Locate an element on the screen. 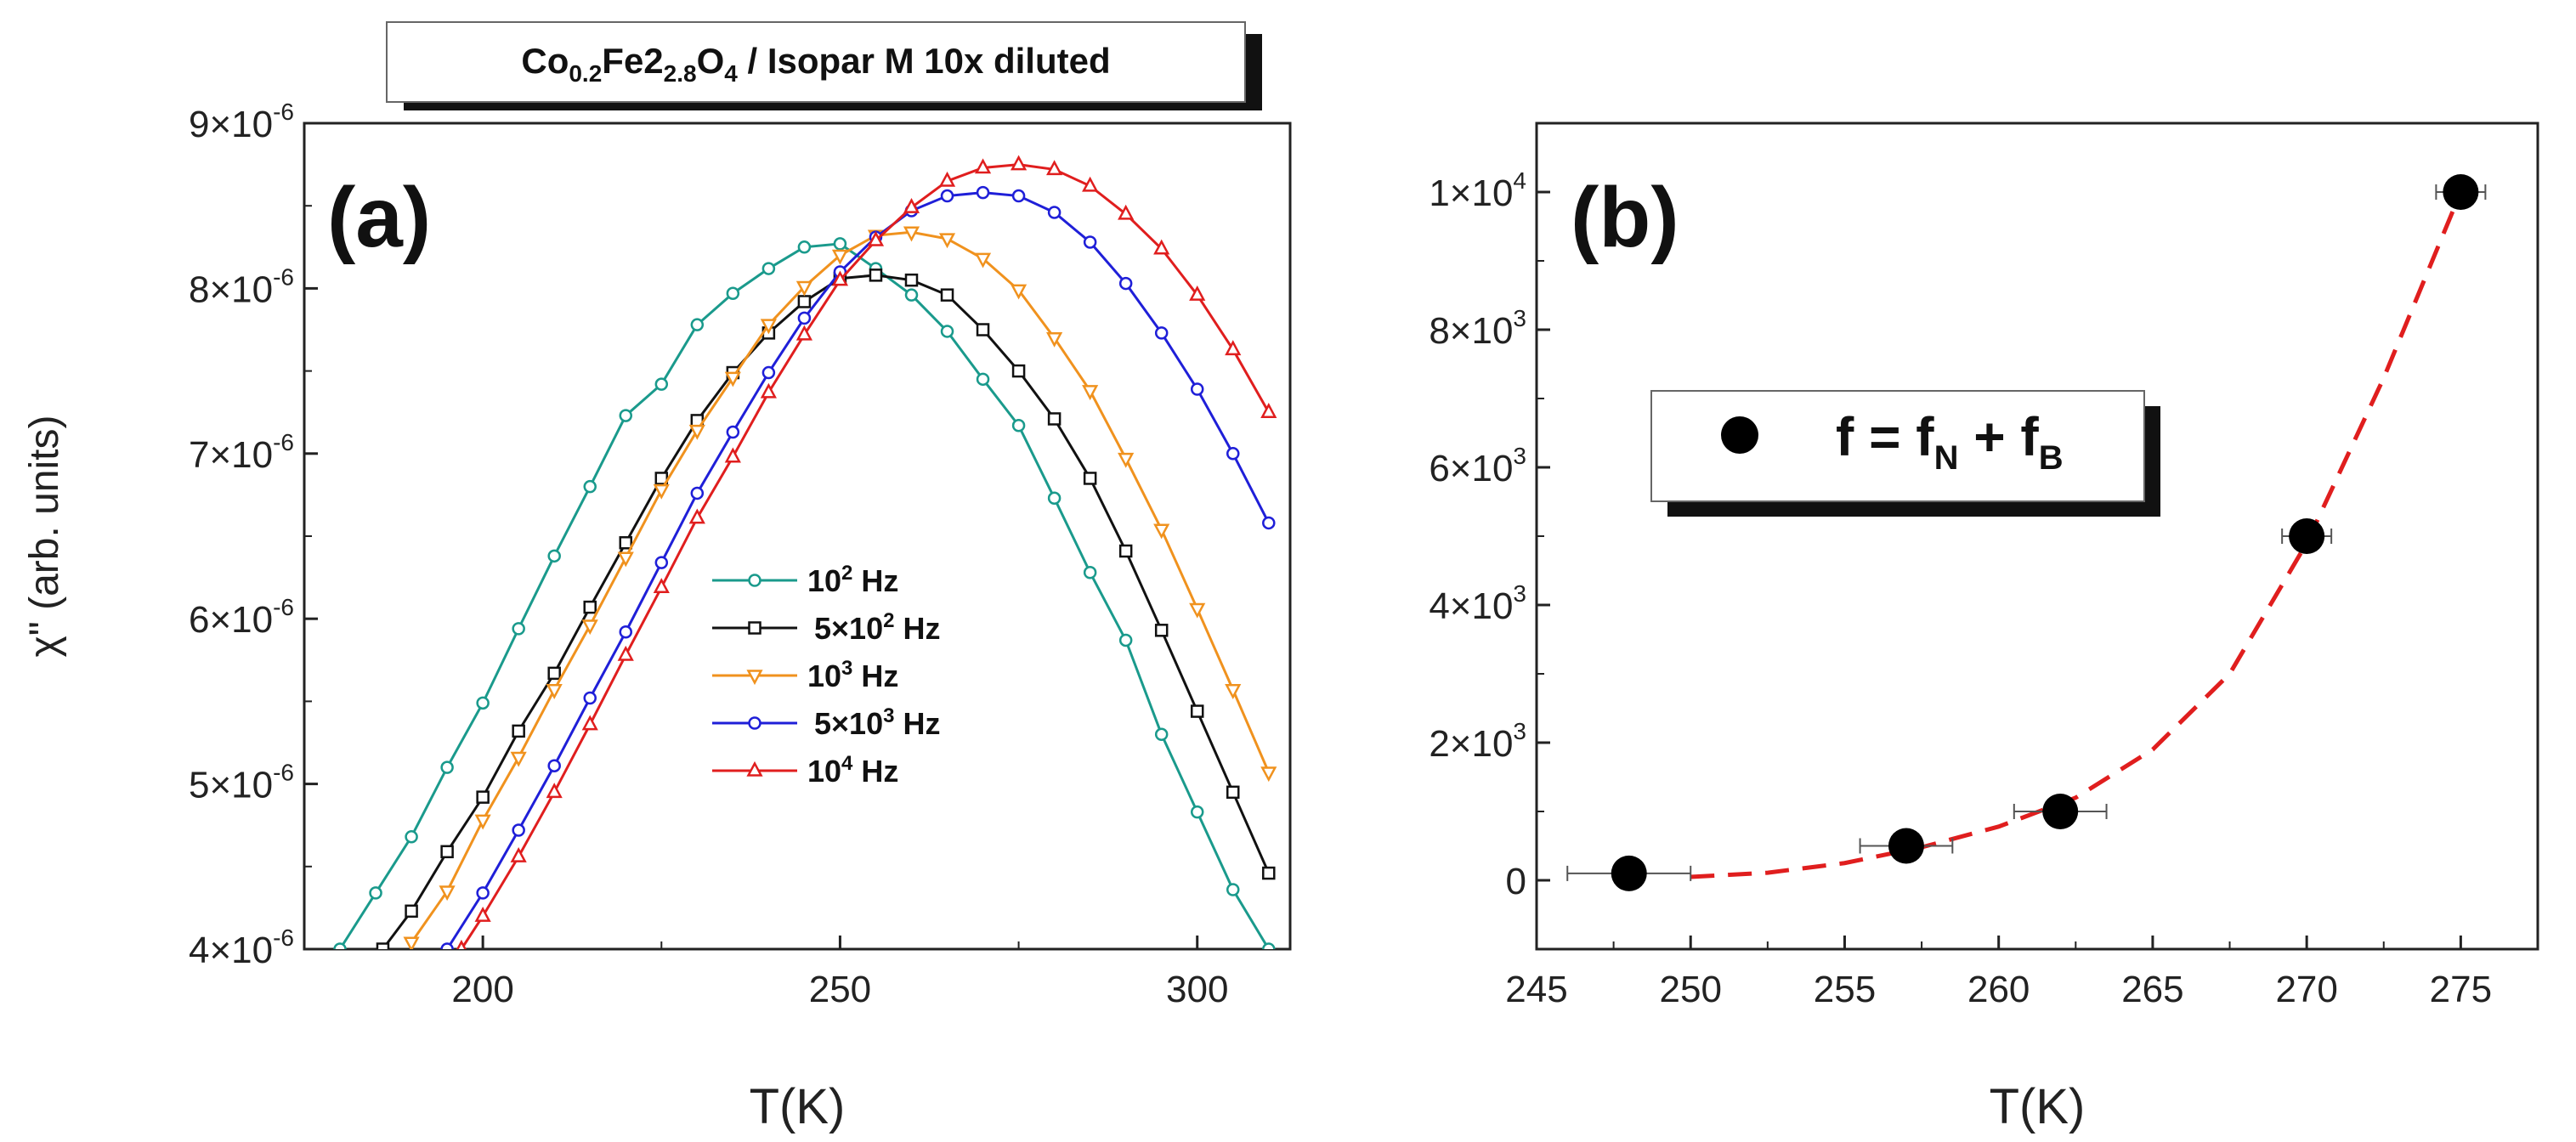  x-axis-label-a: T(K) is located at coordinates (798, 1106).